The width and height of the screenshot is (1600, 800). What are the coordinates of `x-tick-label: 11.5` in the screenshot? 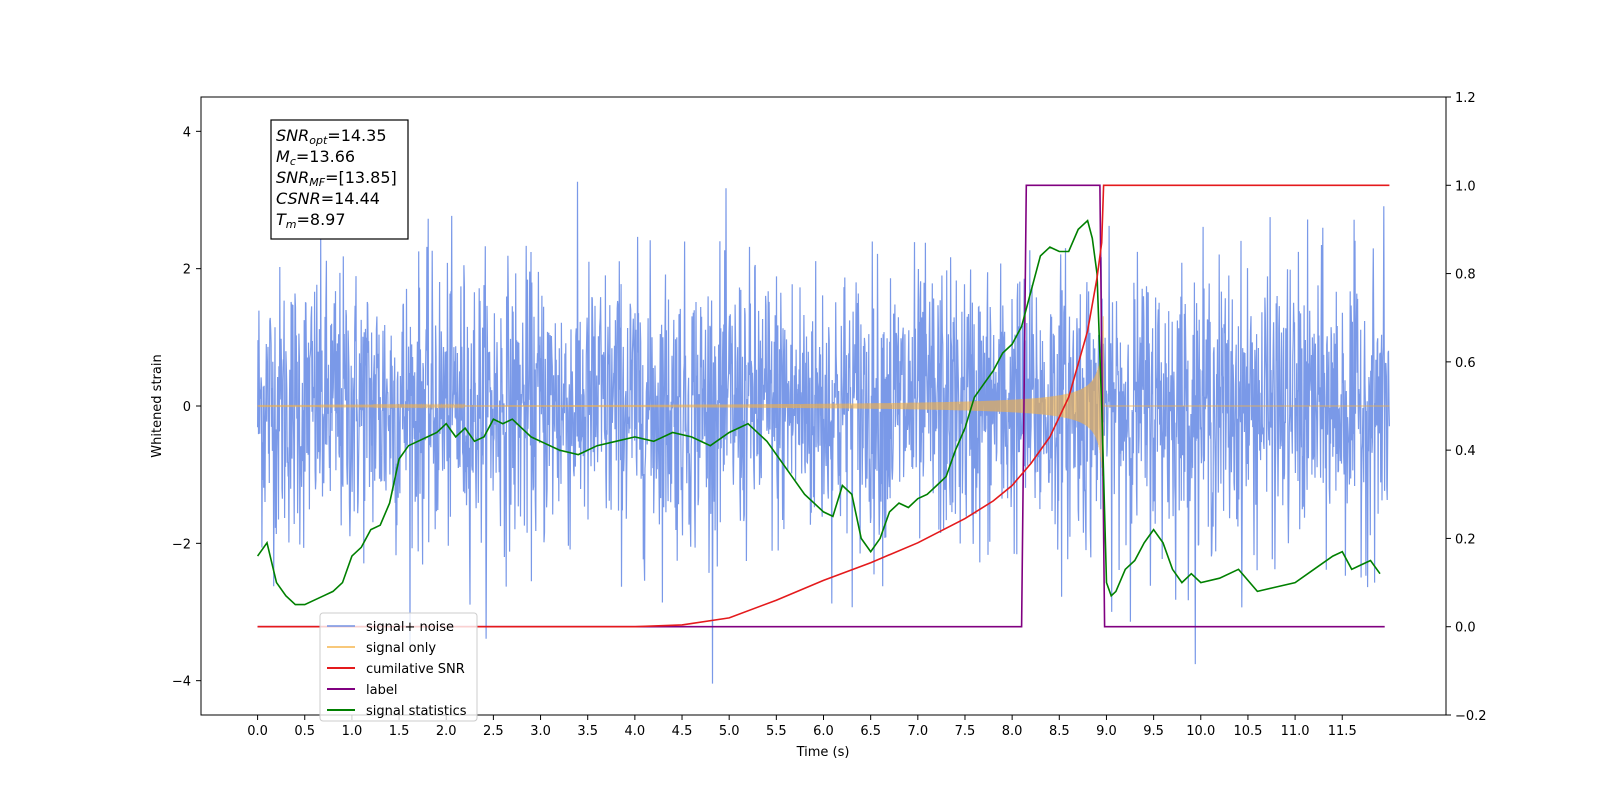 It's located at (1342, 731).